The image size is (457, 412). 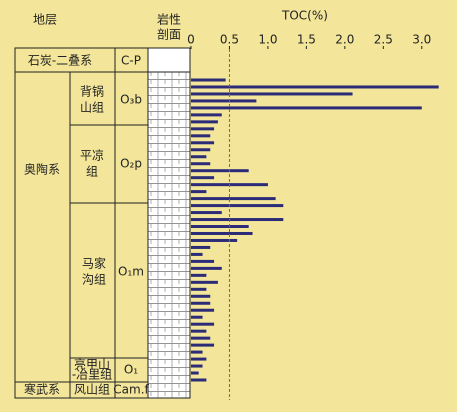 I want to click on formation-name: -冶里组, so click(x=92, y=375).